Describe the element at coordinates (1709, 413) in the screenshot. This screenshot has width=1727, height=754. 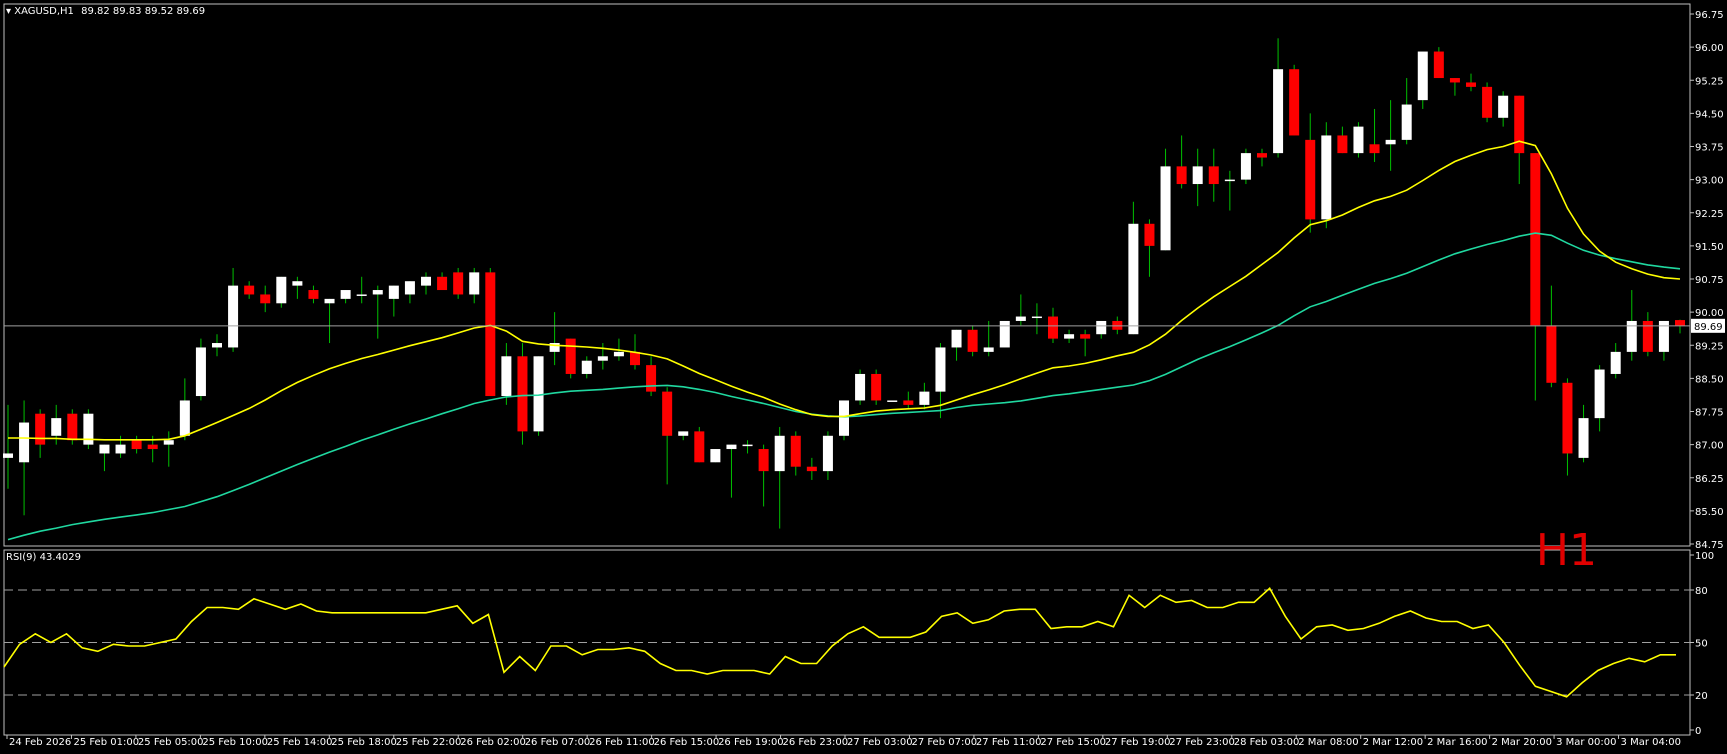
I see `price-tick-label: 87.75` at that location.